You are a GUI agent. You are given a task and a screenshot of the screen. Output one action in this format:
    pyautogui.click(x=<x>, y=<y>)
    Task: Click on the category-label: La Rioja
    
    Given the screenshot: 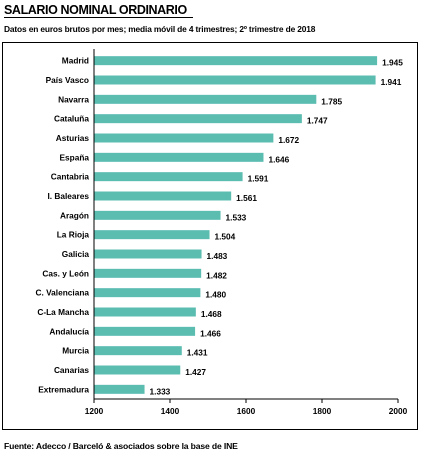 What is the action you would take?
    pyautogui.click(x=73, y=235)
    